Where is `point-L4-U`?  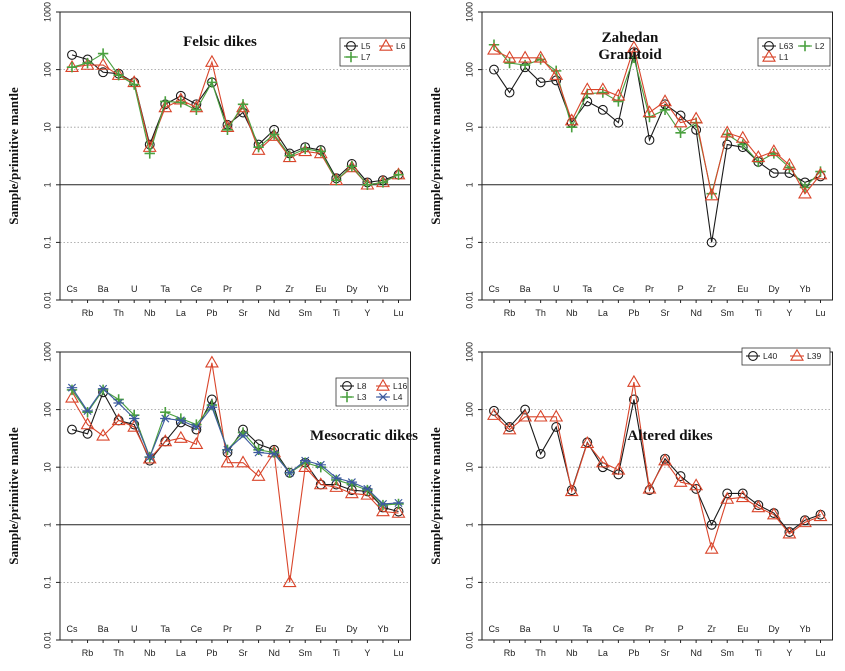 point-L4-U is located at coordinates (134, 418).